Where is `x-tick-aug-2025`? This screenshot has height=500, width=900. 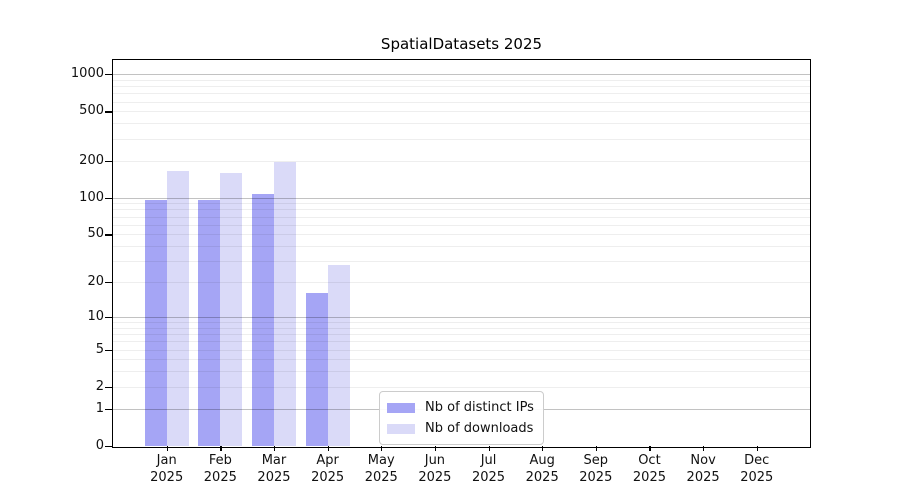
x-tick-aug-2025 is located at coordinates (543, 448).